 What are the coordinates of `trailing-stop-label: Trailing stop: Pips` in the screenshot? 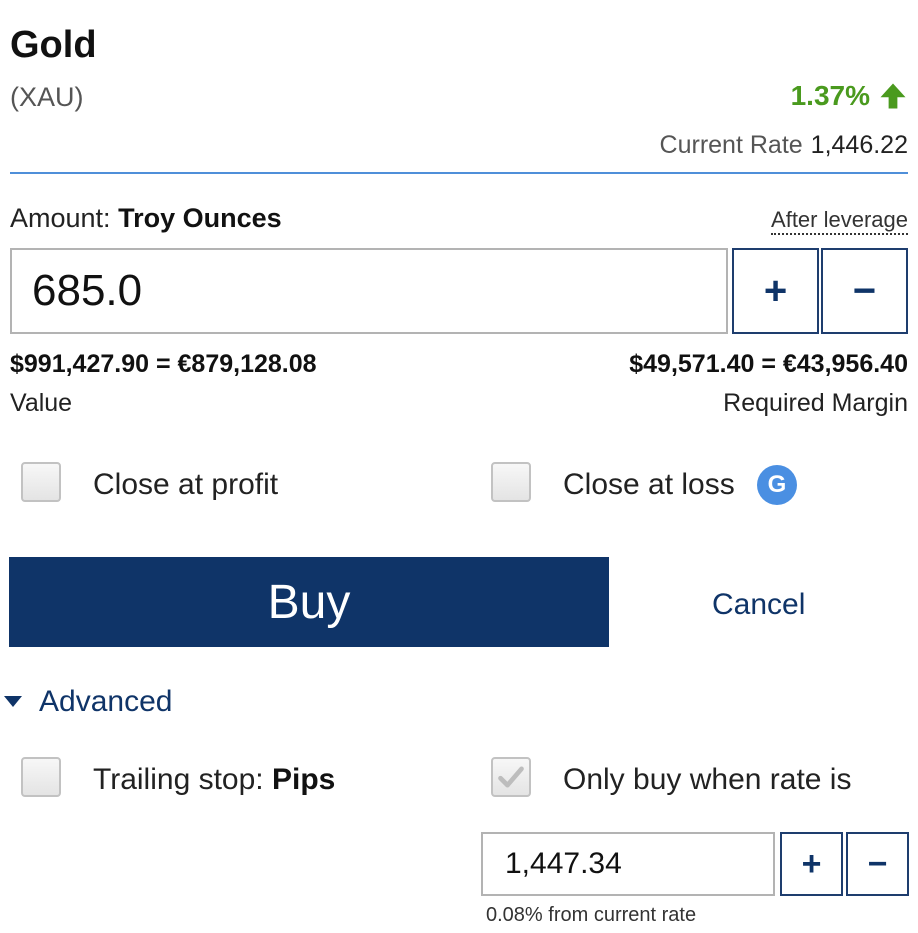 It's located at (214, 780).